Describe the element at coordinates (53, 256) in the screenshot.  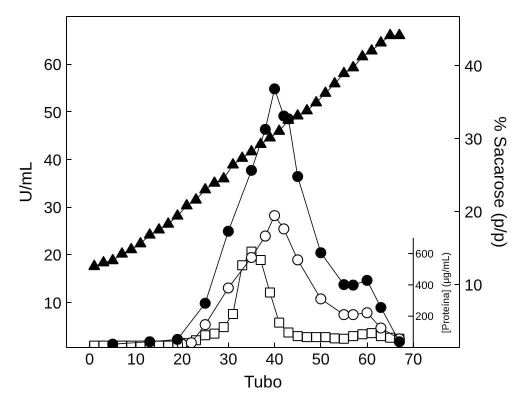
I see `y-tick-label: 20` at that location.